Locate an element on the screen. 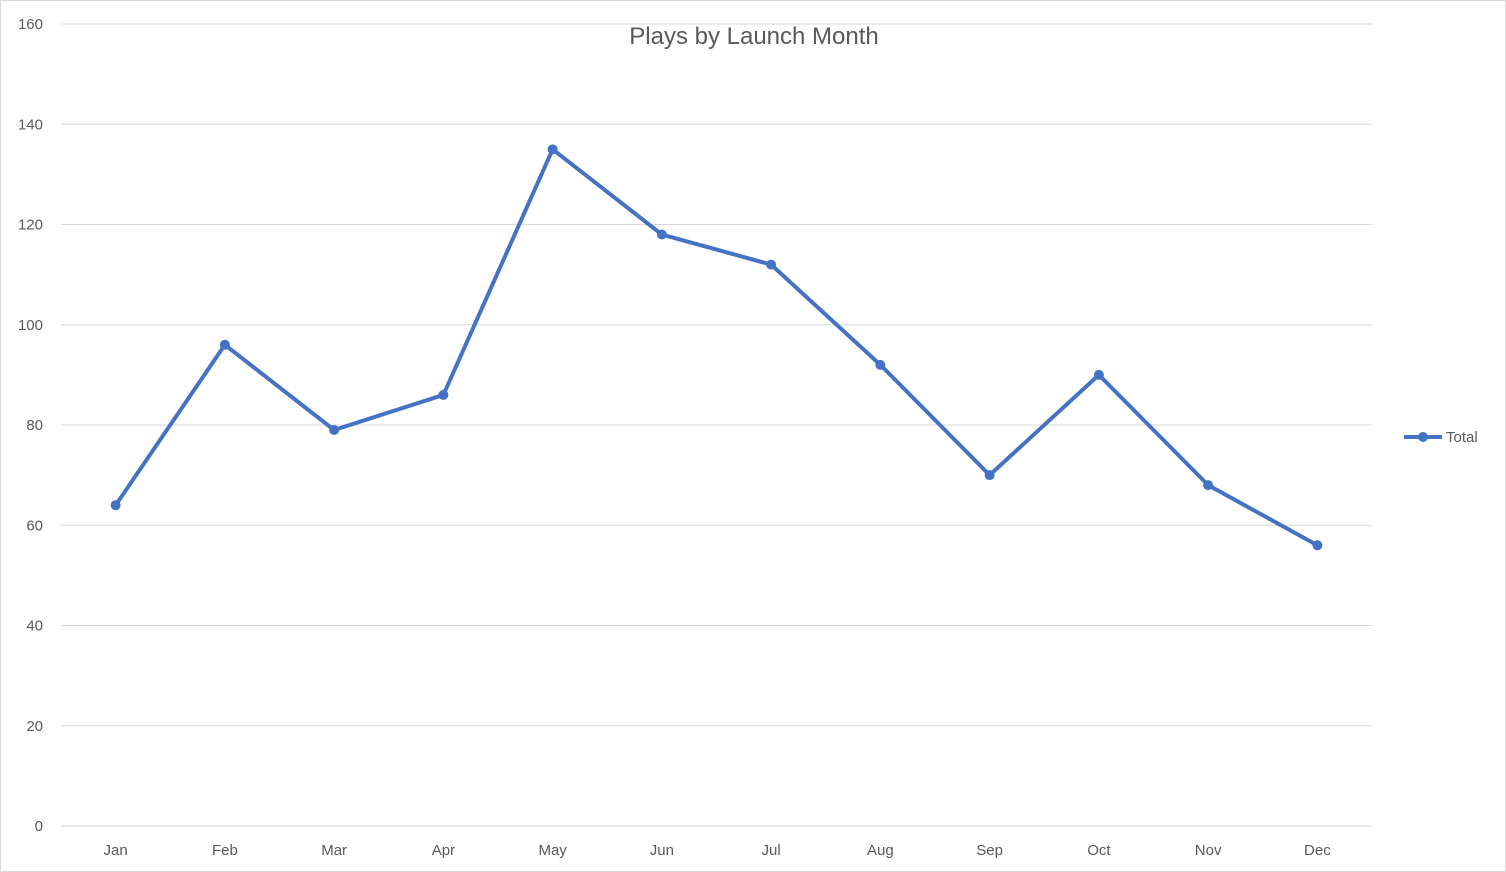 This screenshot has height=872, width=1506. y-axis-tick-labels: 0 20 40 60 80 100 120 140 160 is located at coordinates (30, 425).